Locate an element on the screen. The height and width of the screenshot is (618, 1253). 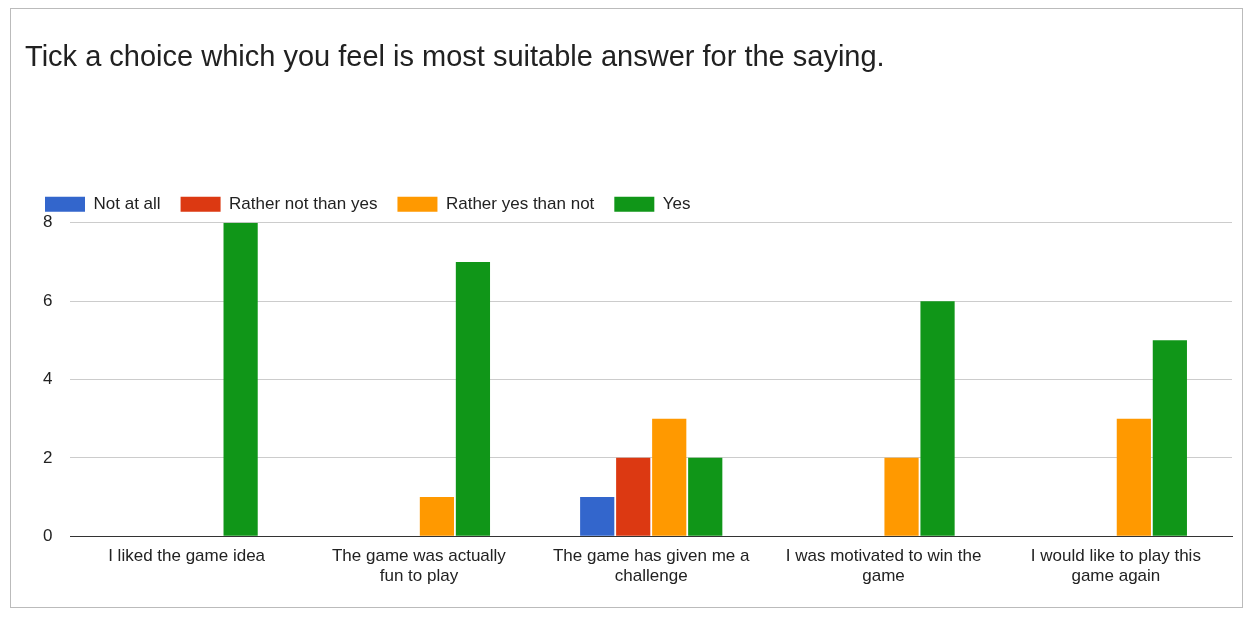
y-tick-label: 4 is located at coordinates (47, 379).